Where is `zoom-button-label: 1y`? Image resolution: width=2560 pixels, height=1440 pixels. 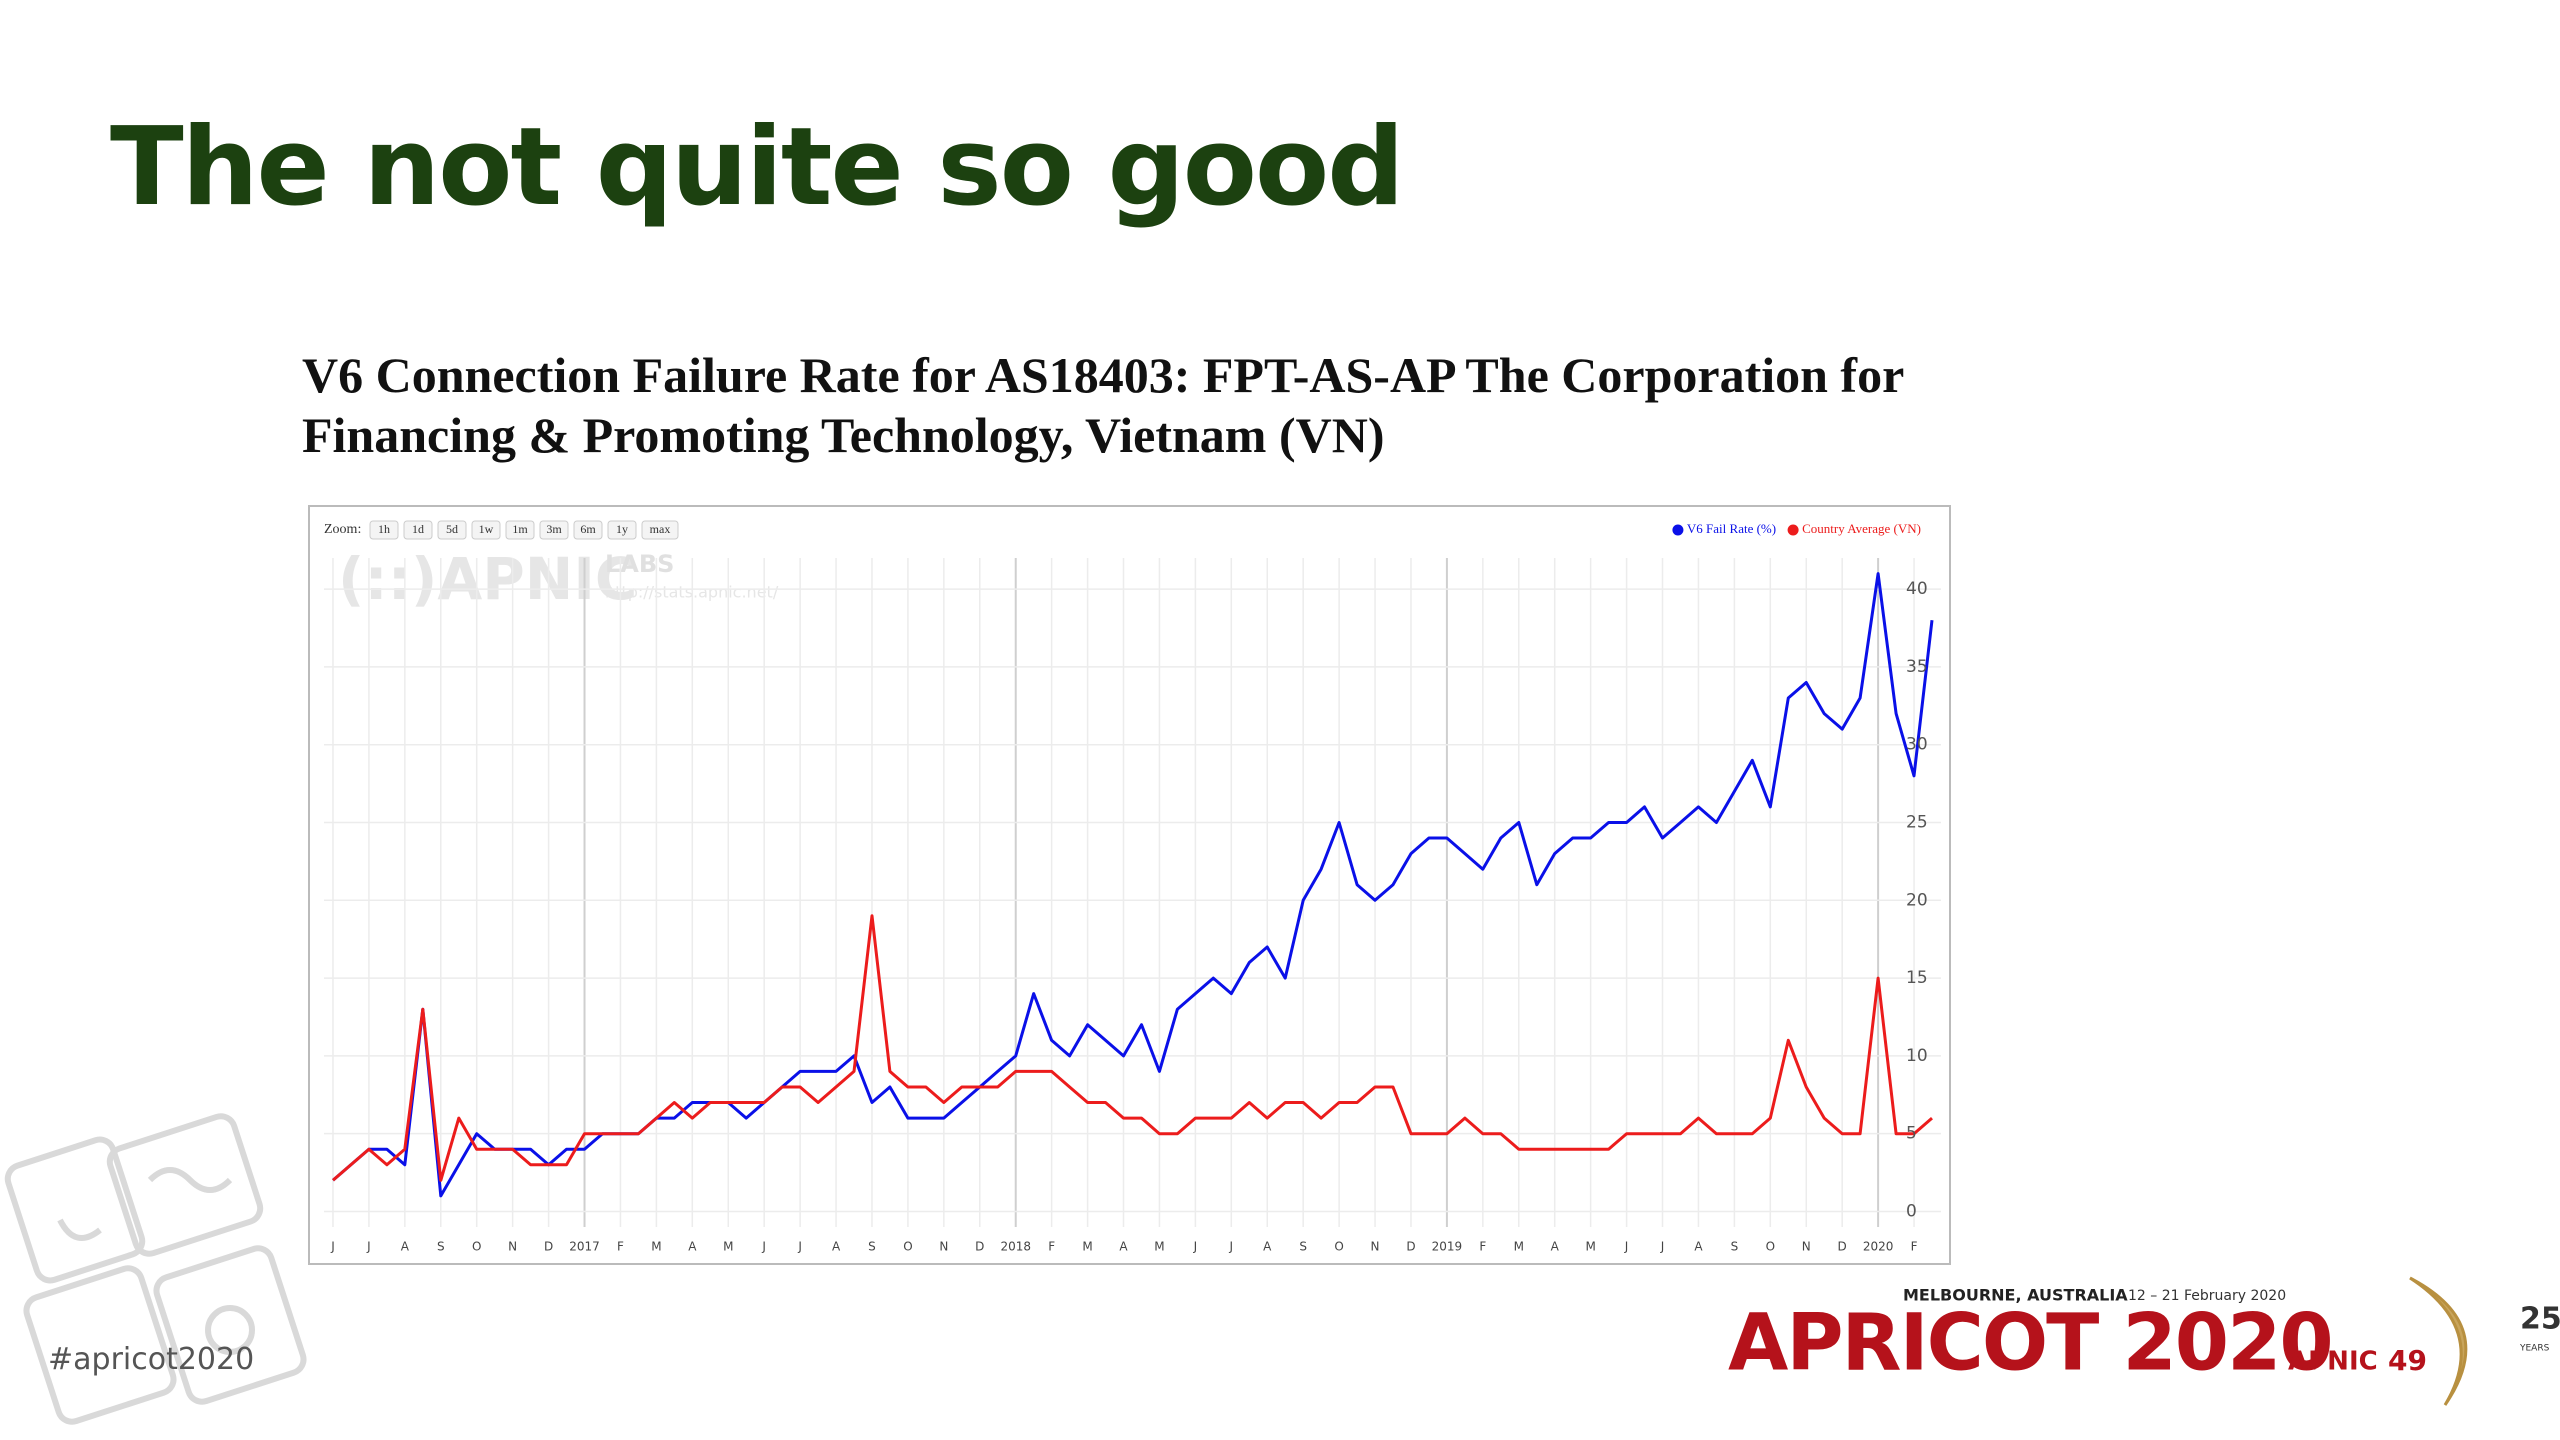
zoom-button-label: 1y is located at coordinates (622, 529).